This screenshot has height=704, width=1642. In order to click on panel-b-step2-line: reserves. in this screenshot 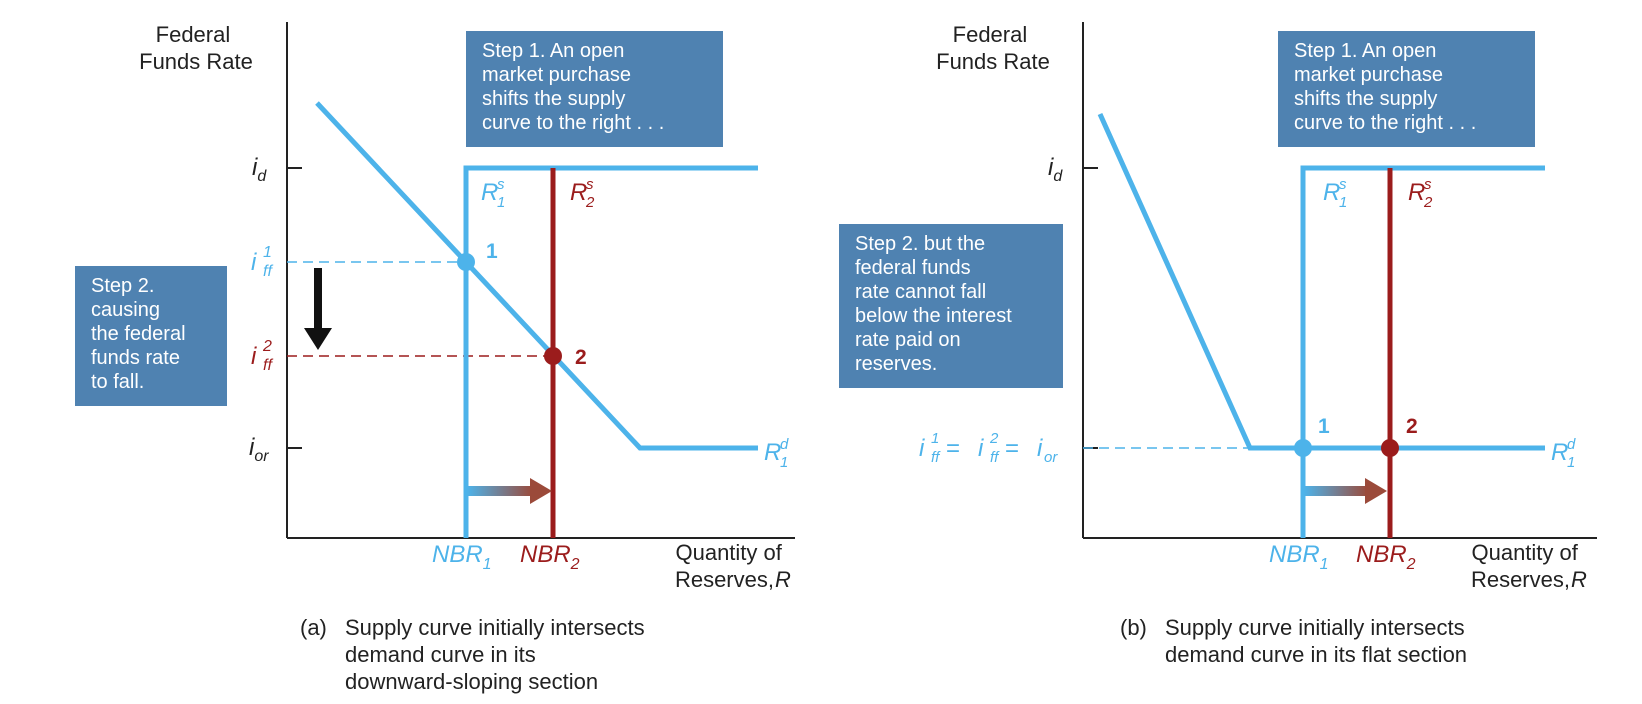, I will do `click(896, 364)`.